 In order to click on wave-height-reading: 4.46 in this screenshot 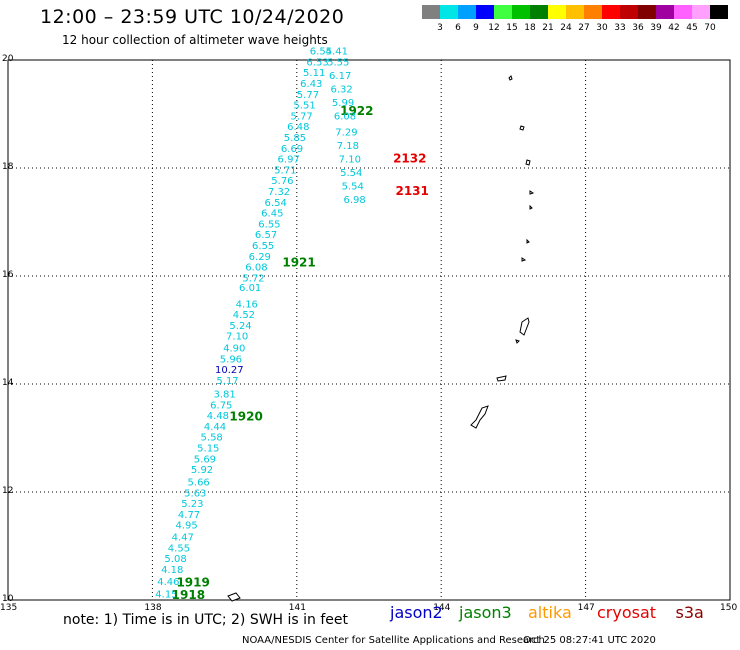, I will do `click(168, 582)`.